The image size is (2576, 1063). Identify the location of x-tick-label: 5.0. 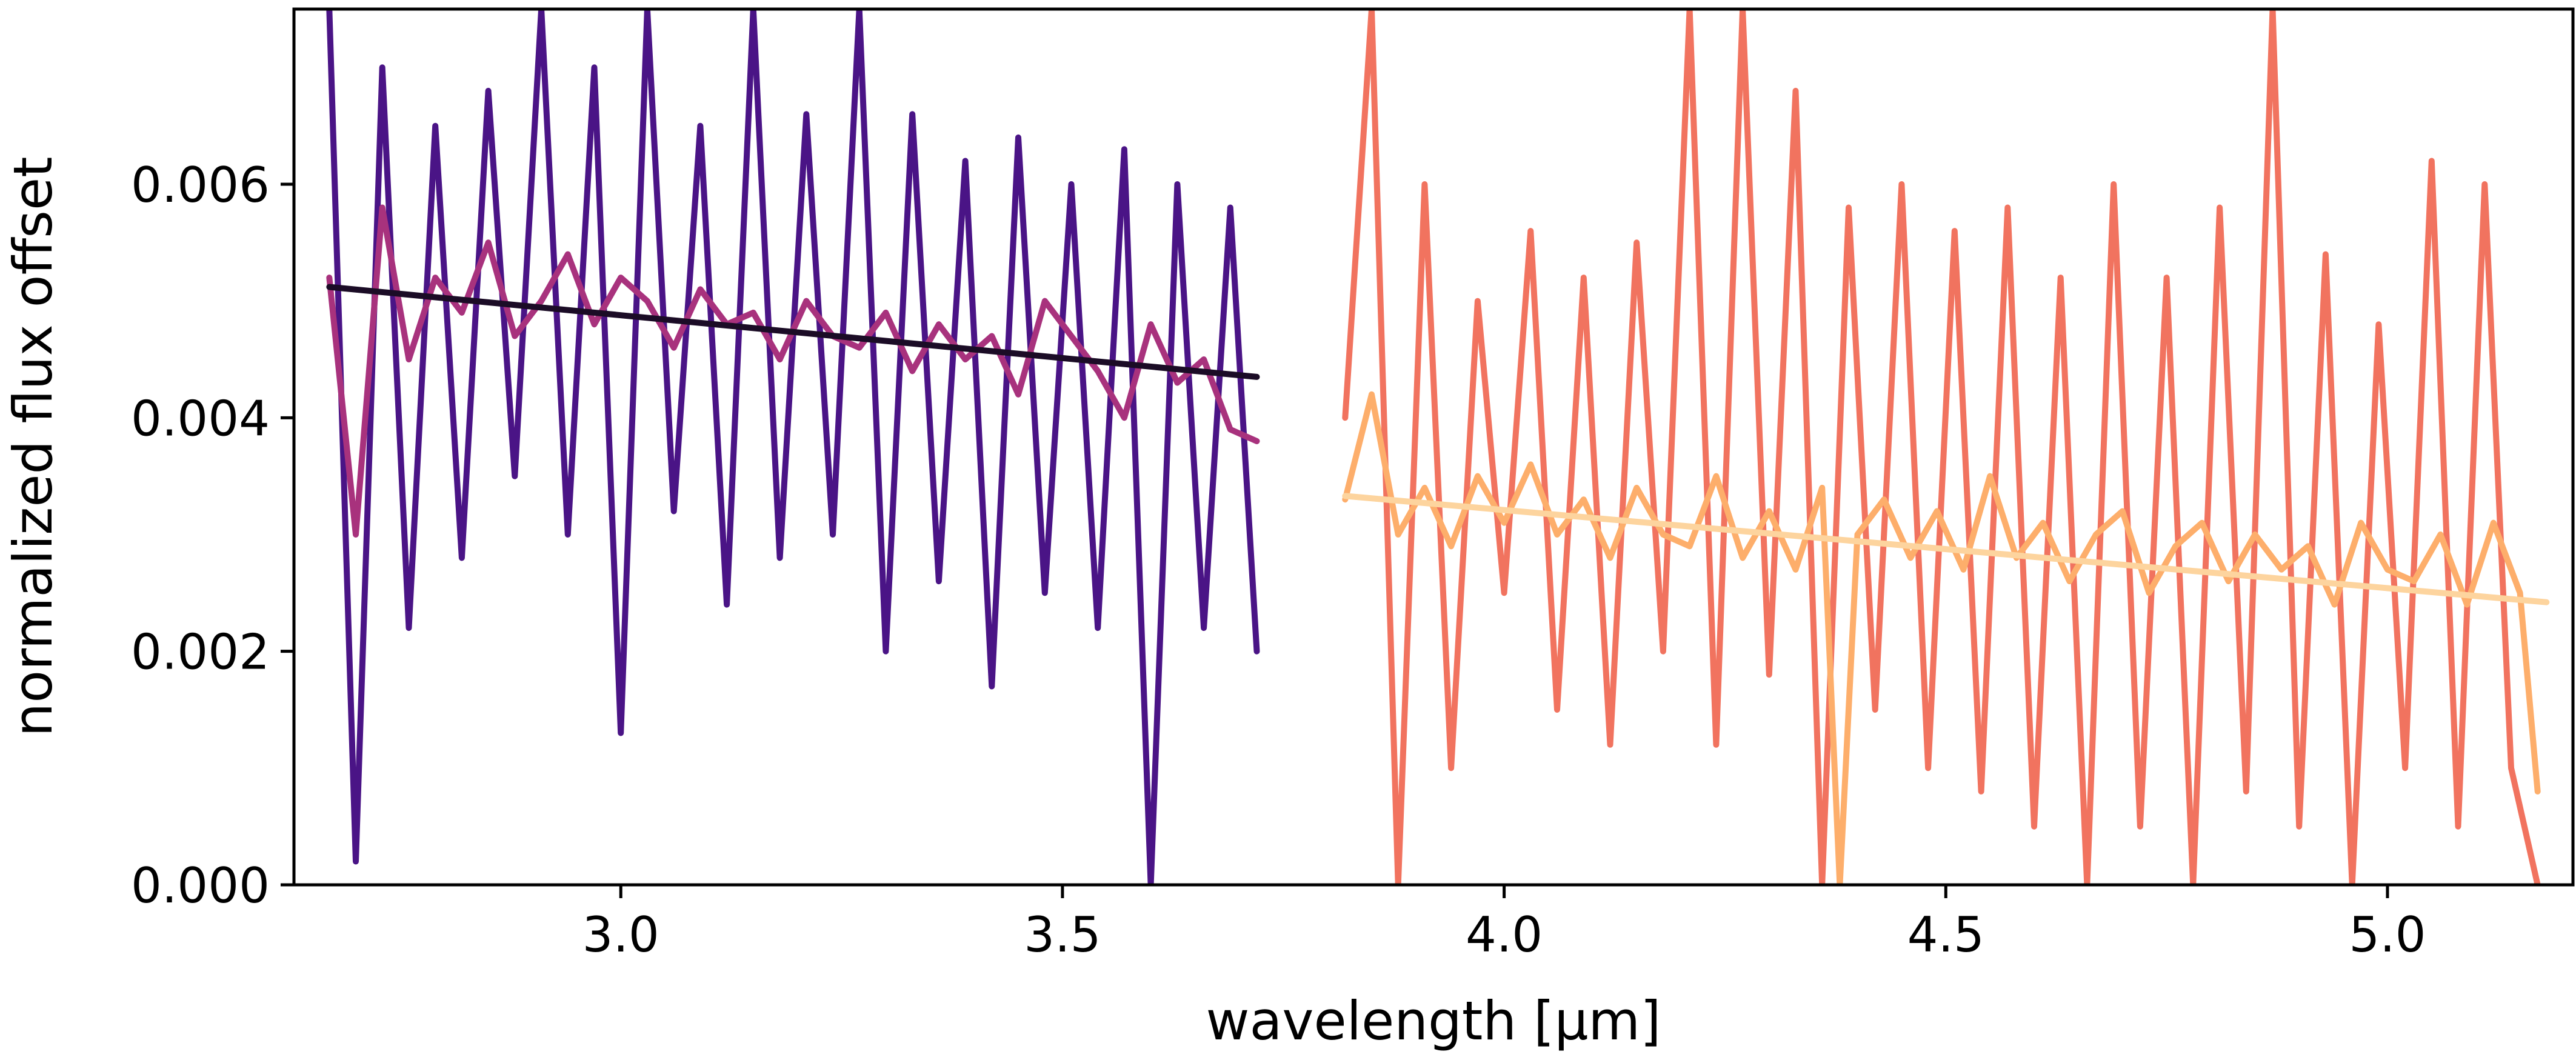
(2387, 935).